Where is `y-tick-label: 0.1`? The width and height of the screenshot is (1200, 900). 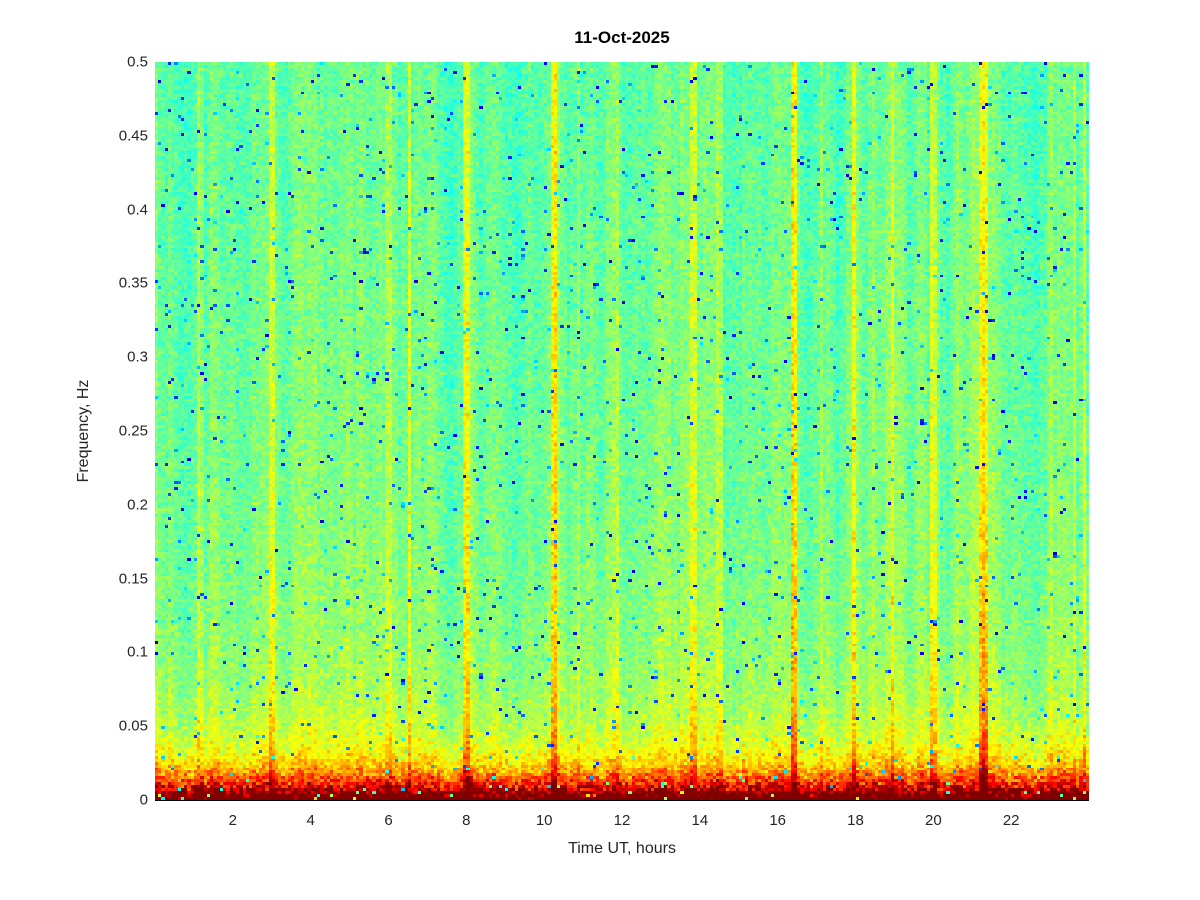 y-tick-label: 0.1 is located at coordinates (137, 652).